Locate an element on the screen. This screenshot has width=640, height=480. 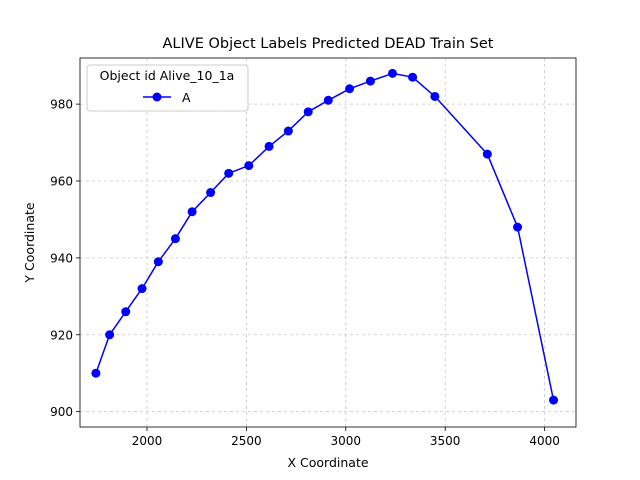
legend-box is located at coordinates (167, 88).